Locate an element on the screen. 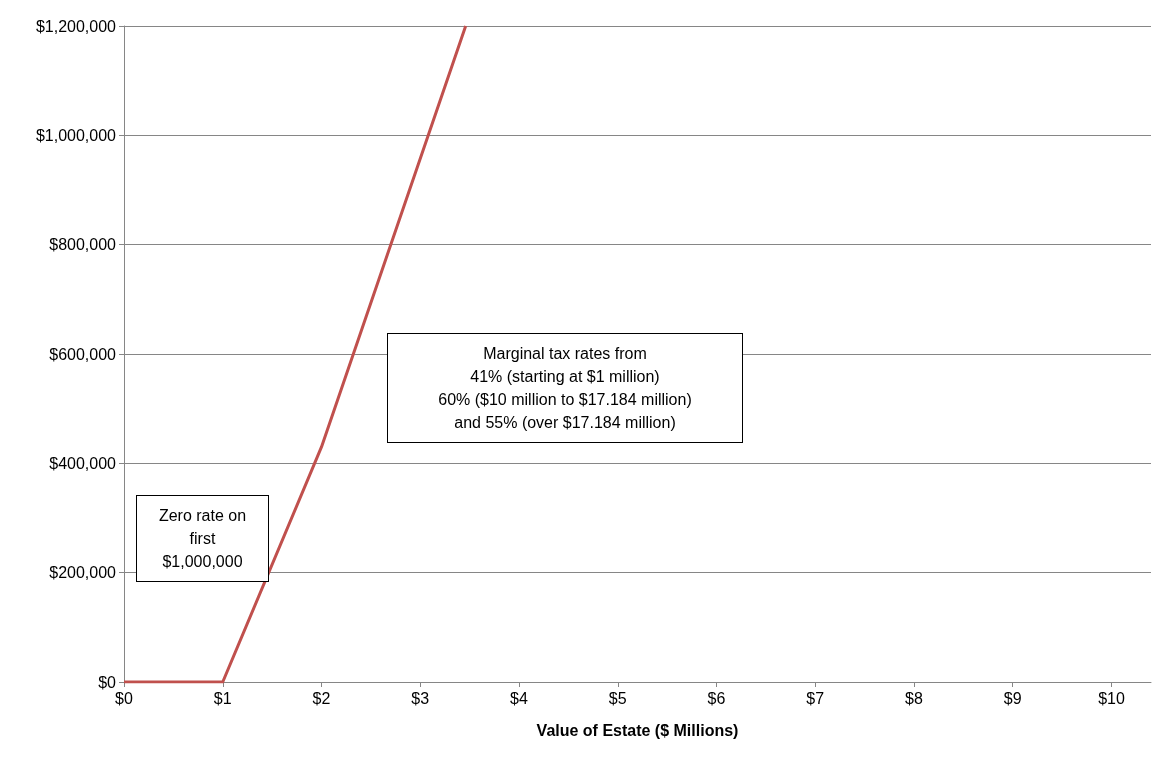 The height and width of the screenshot is (765, 1161). callout-box: Zero rate on first $1,000,000 is located at coordinates (202, 538).